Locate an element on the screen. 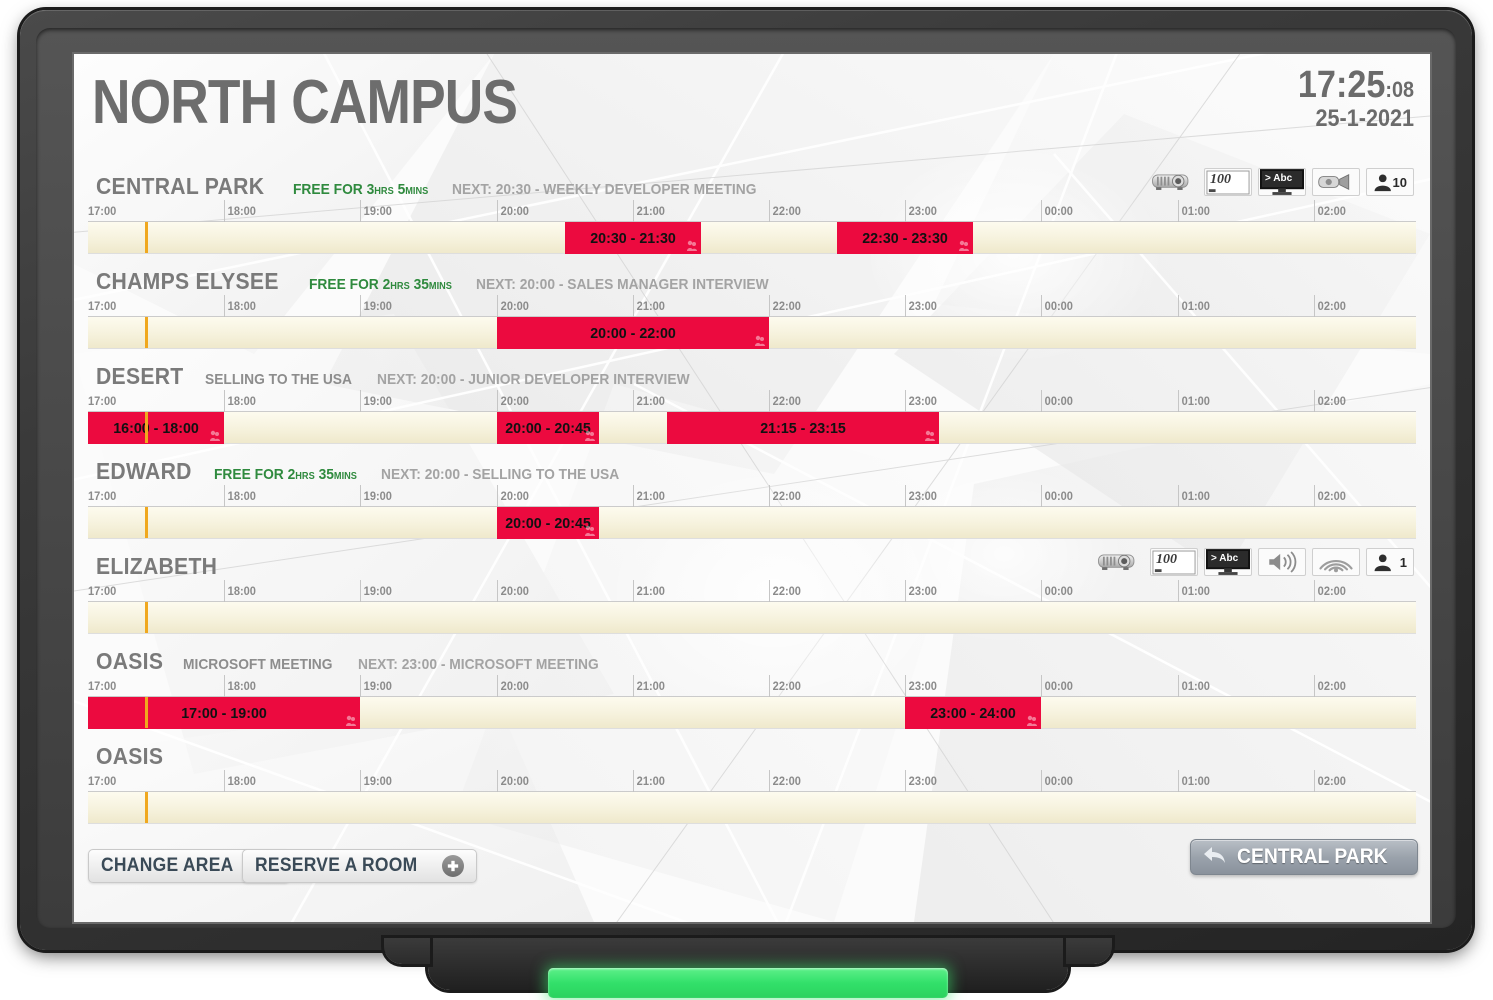 This screenshot has width=1493, height=1000. room-next-meeting: NEXT: 20:30 - WEEKLY DEVELOPER MEETING is located at coordinates (604, 189).